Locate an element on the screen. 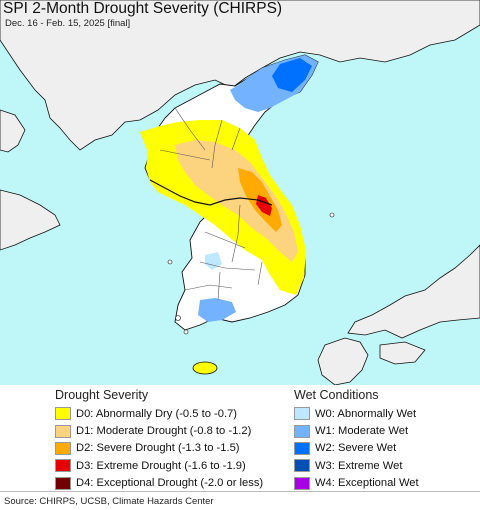 The width and height of the screenshot is (480, 510). shandong-peninsula is located at coordinates (30, 220).